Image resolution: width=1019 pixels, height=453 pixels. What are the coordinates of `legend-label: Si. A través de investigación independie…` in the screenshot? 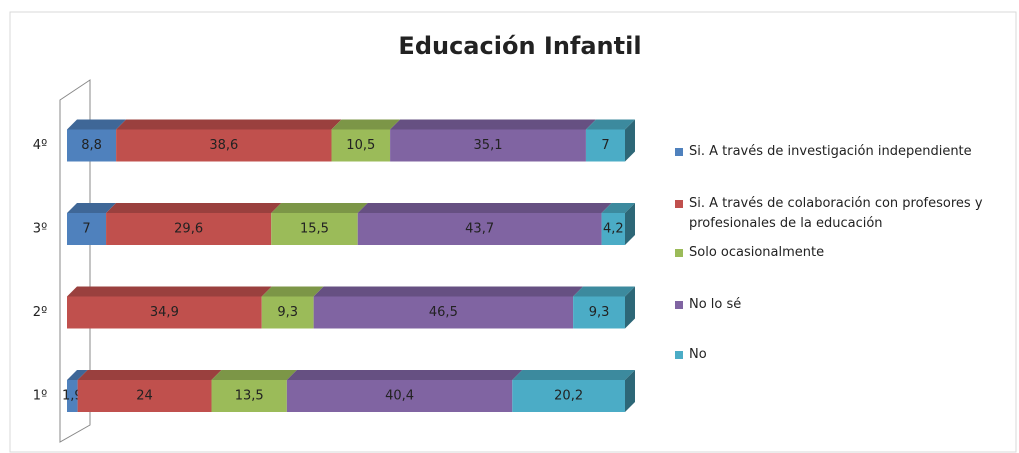 It's located at (830, 151).